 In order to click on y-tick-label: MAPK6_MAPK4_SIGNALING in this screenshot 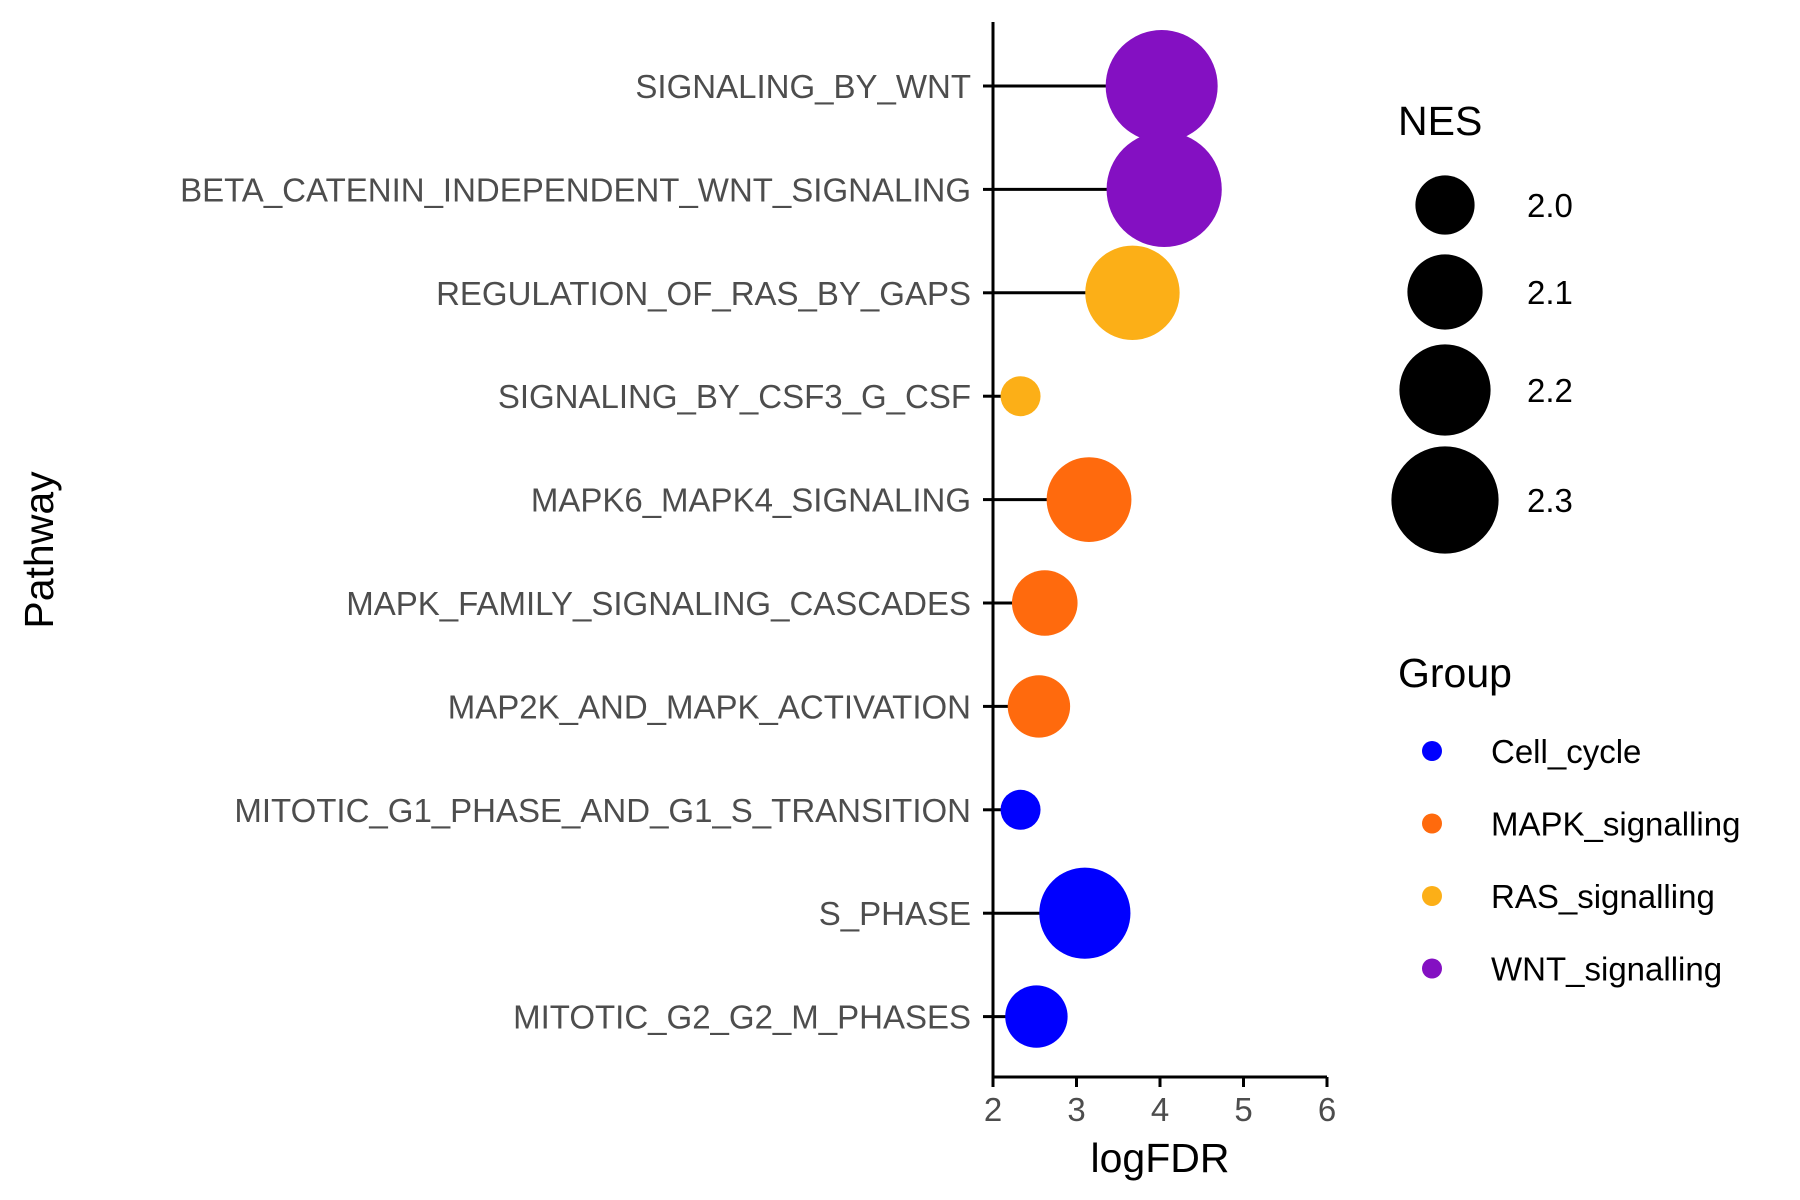, I will do `click(751, 500)`.